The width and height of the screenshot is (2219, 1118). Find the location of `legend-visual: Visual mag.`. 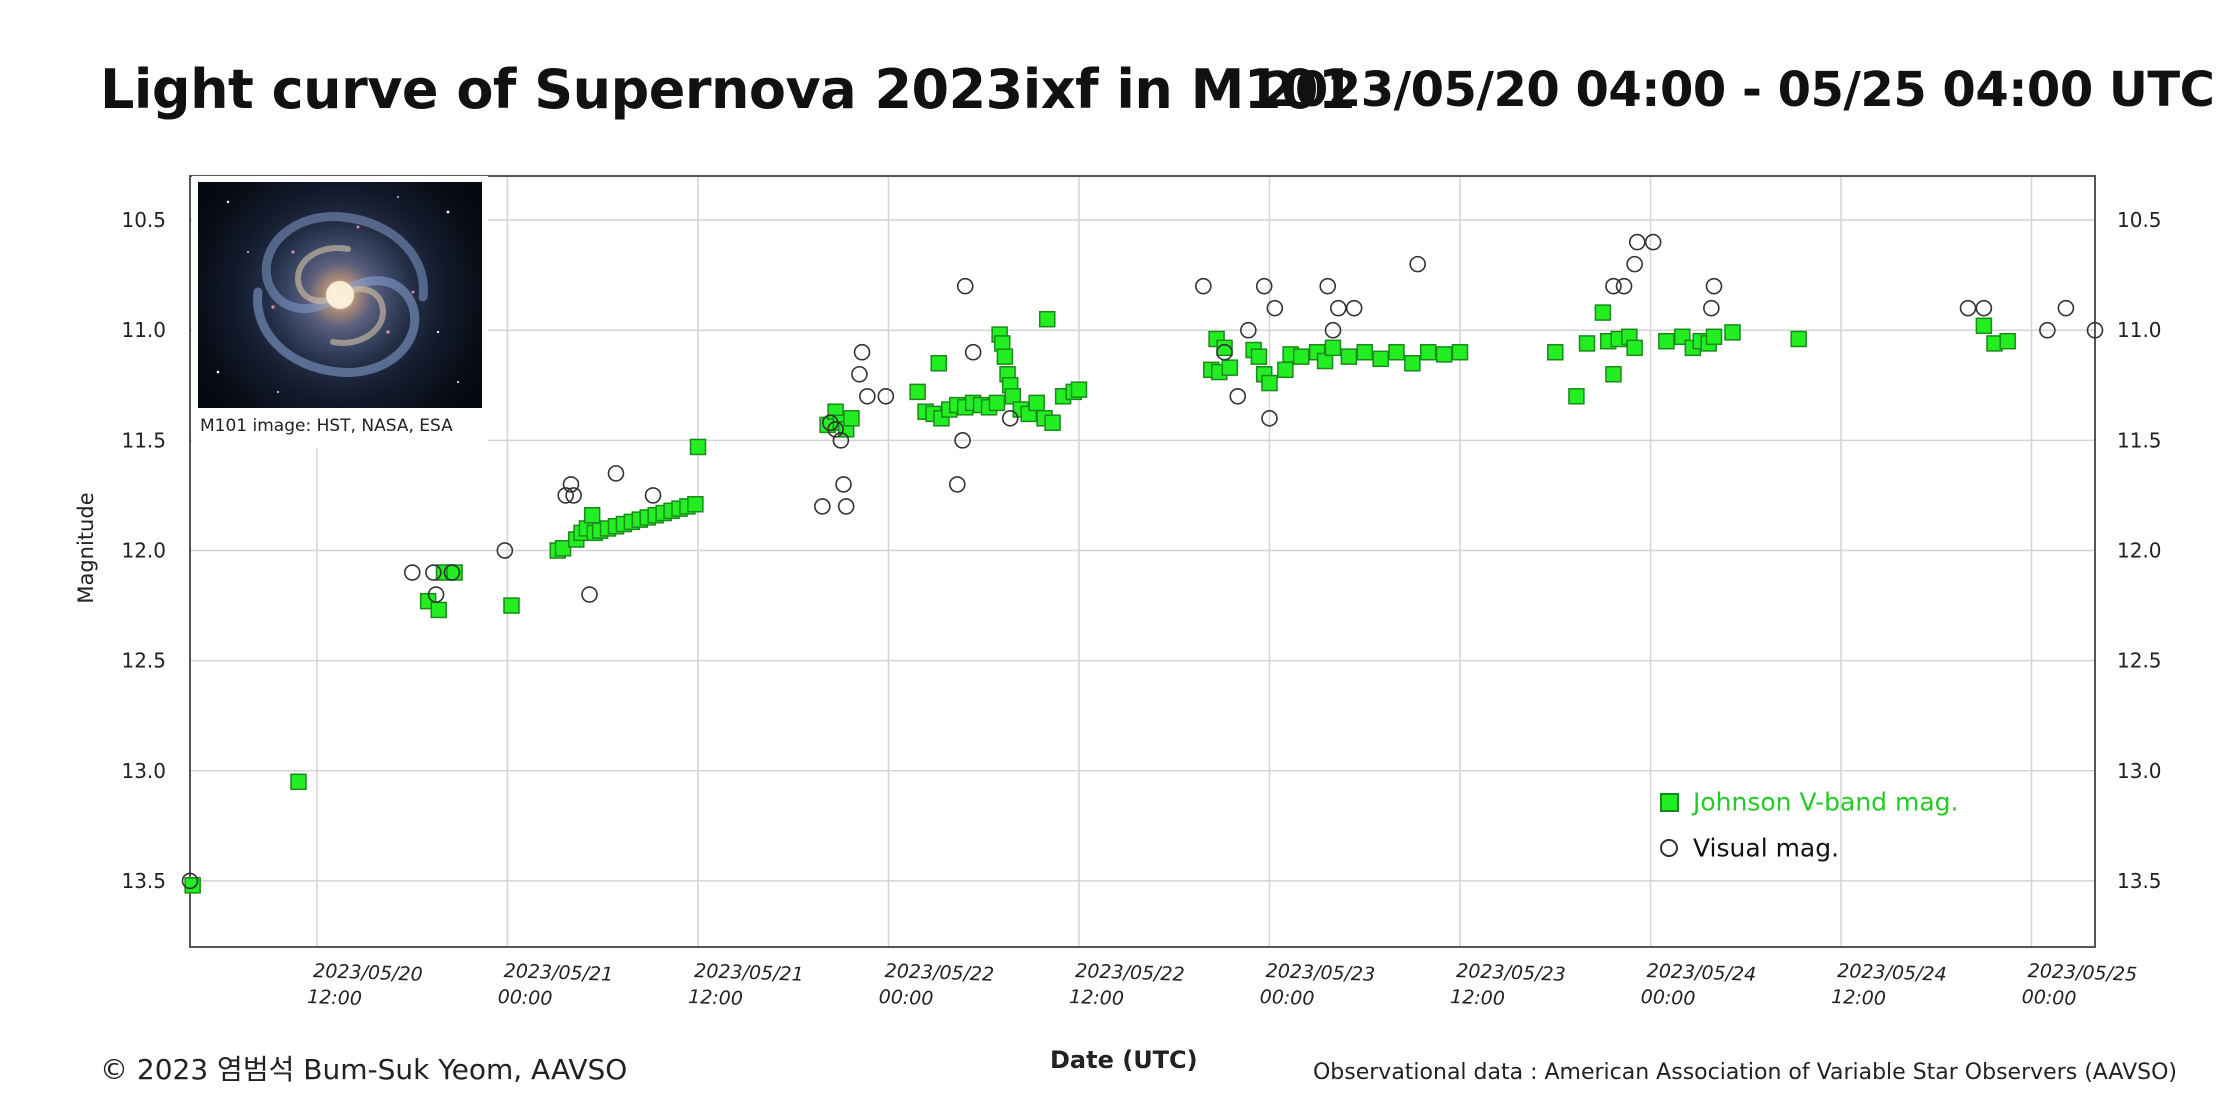

legend-visual: Visual mag. is located at coordinates (1749, 847).